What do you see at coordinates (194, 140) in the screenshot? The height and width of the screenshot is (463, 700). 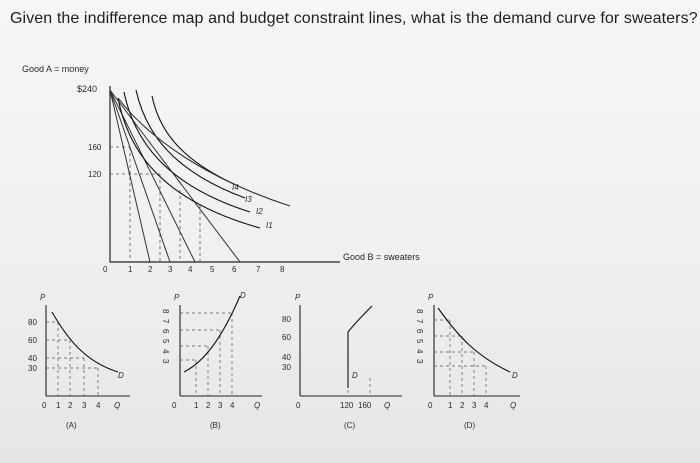 I see `curve-i4` at bounding box center [194, 140].